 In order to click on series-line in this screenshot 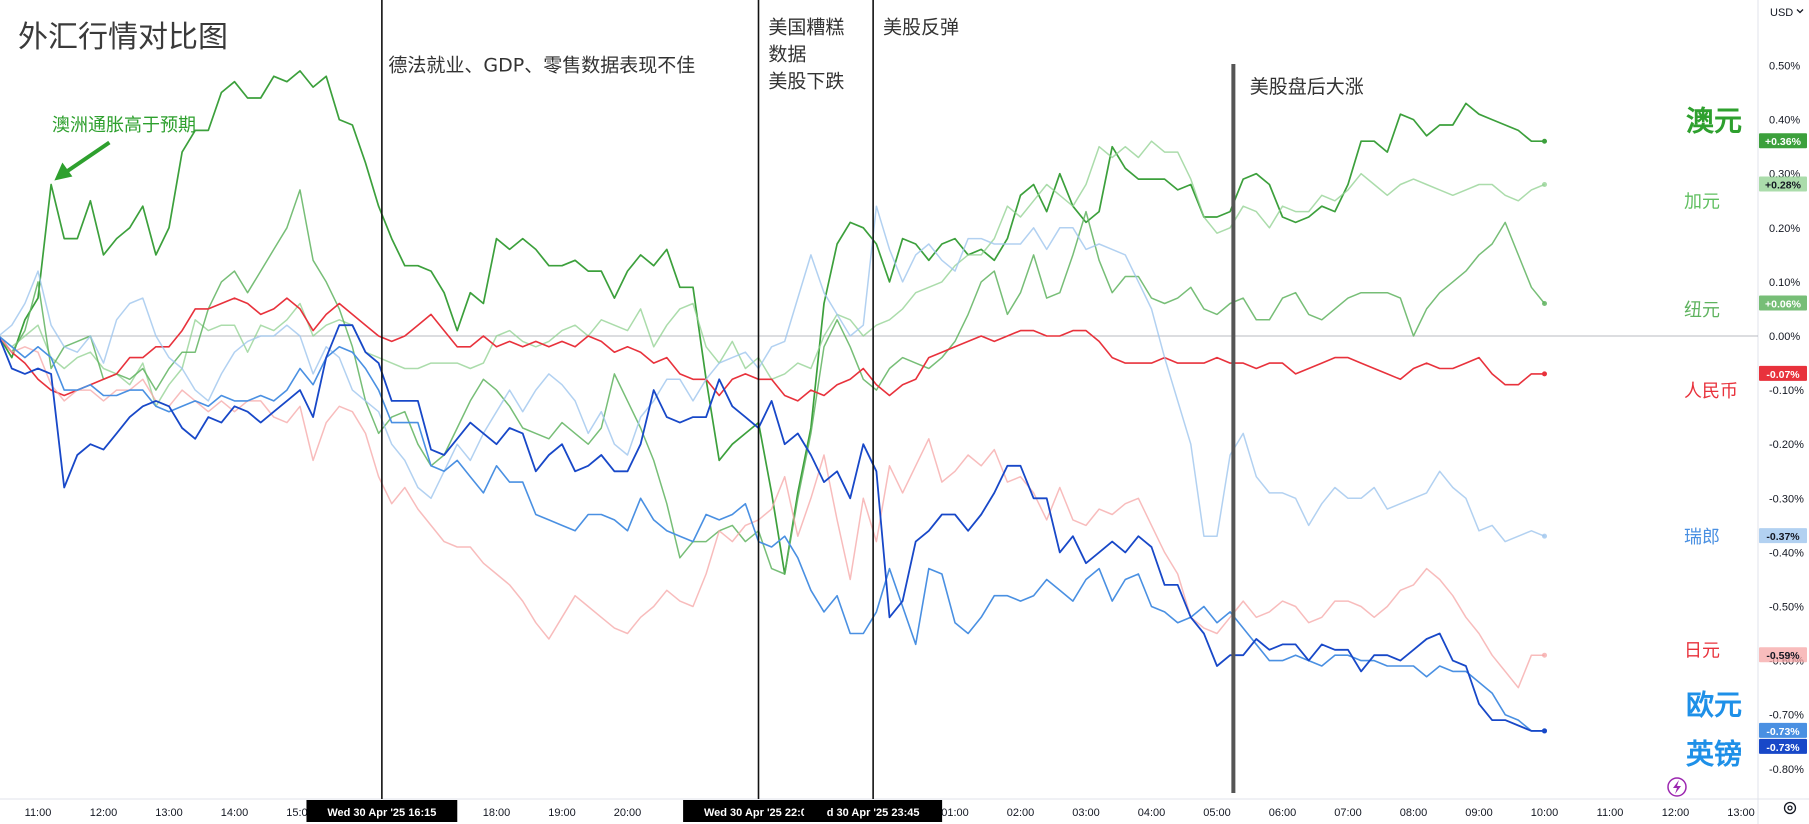, I will do `click(772, 349)`.